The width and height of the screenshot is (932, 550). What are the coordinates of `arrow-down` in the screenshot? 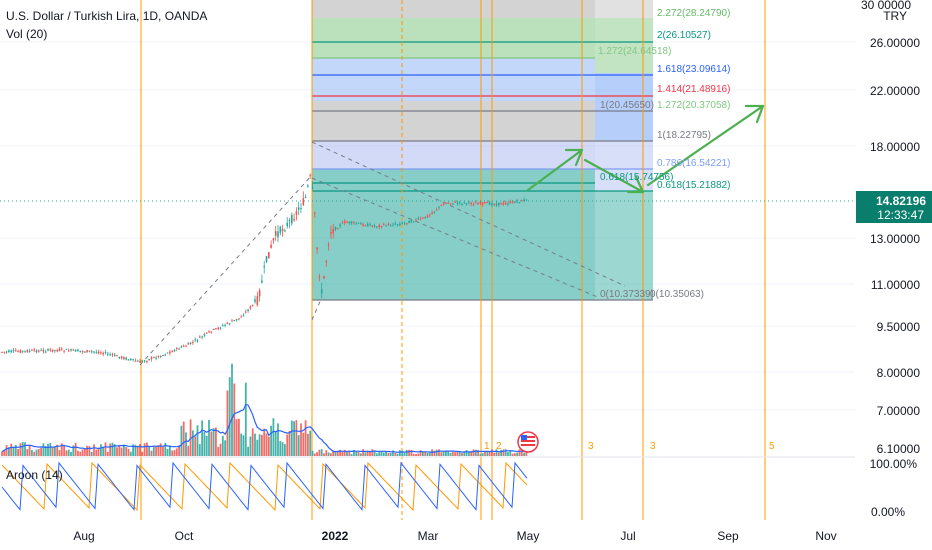 It's located at (614, 176).